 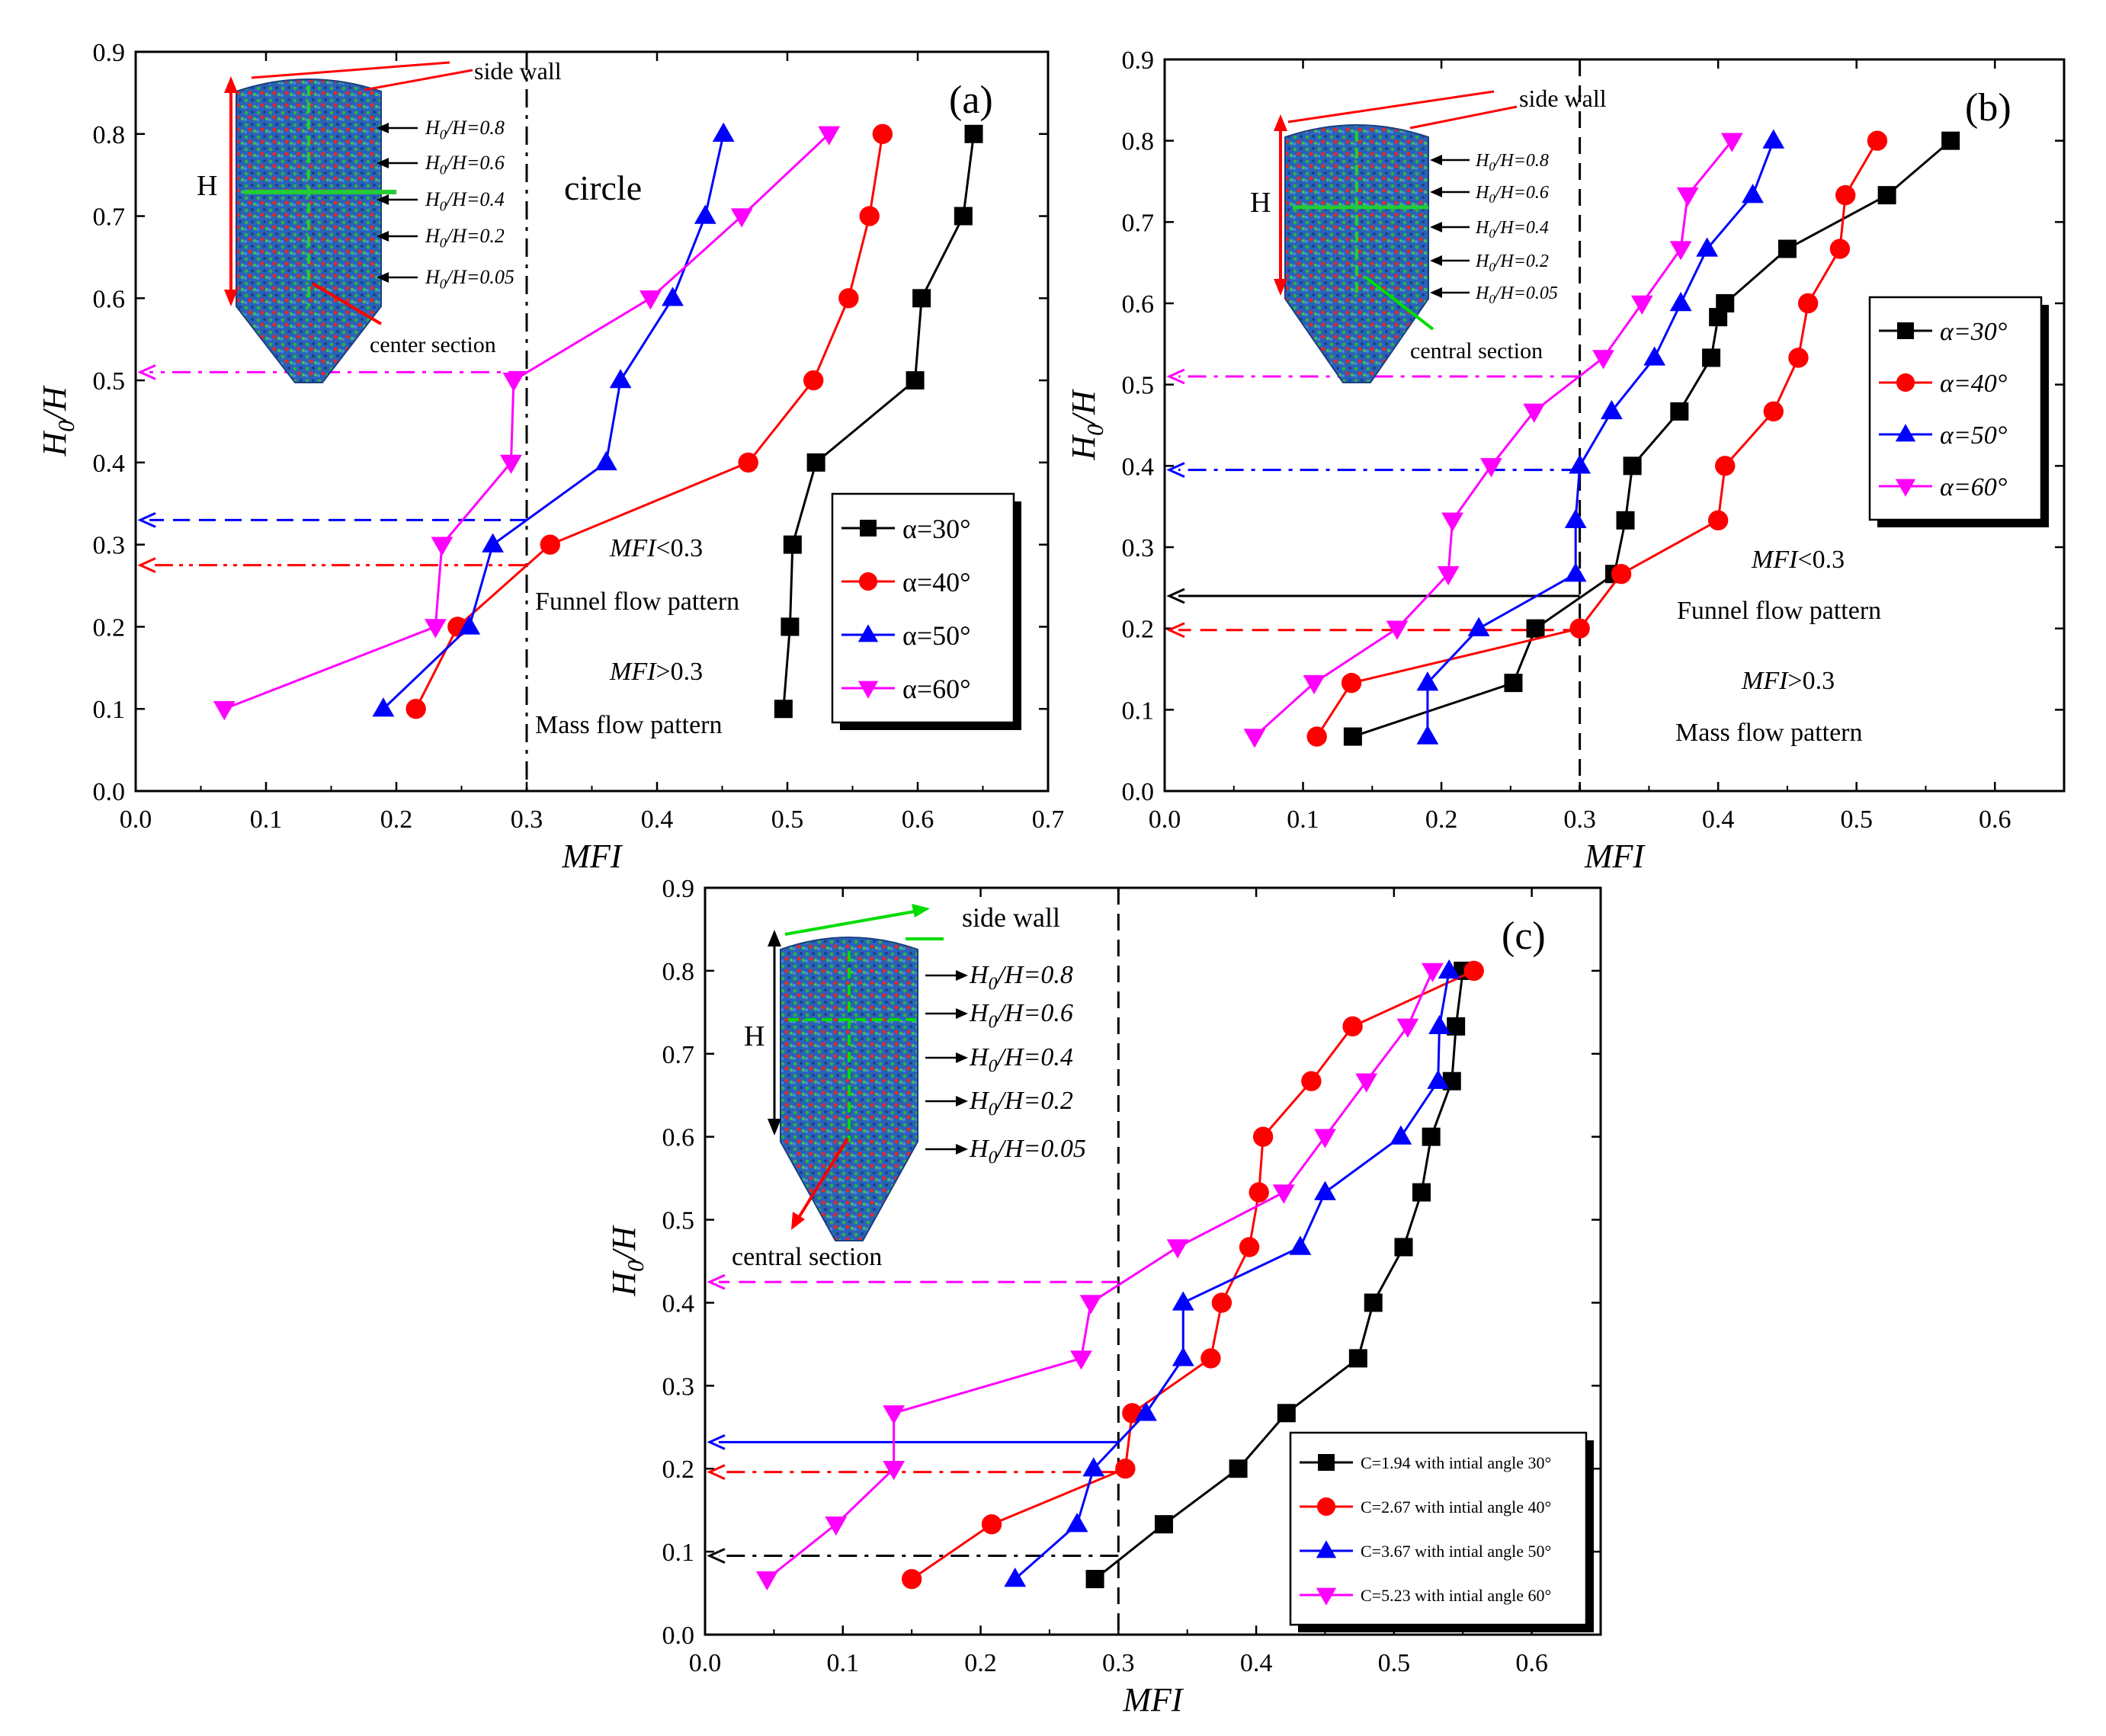 I want to click on y-tick-label: 0.7, so click(x=1138, y=223).